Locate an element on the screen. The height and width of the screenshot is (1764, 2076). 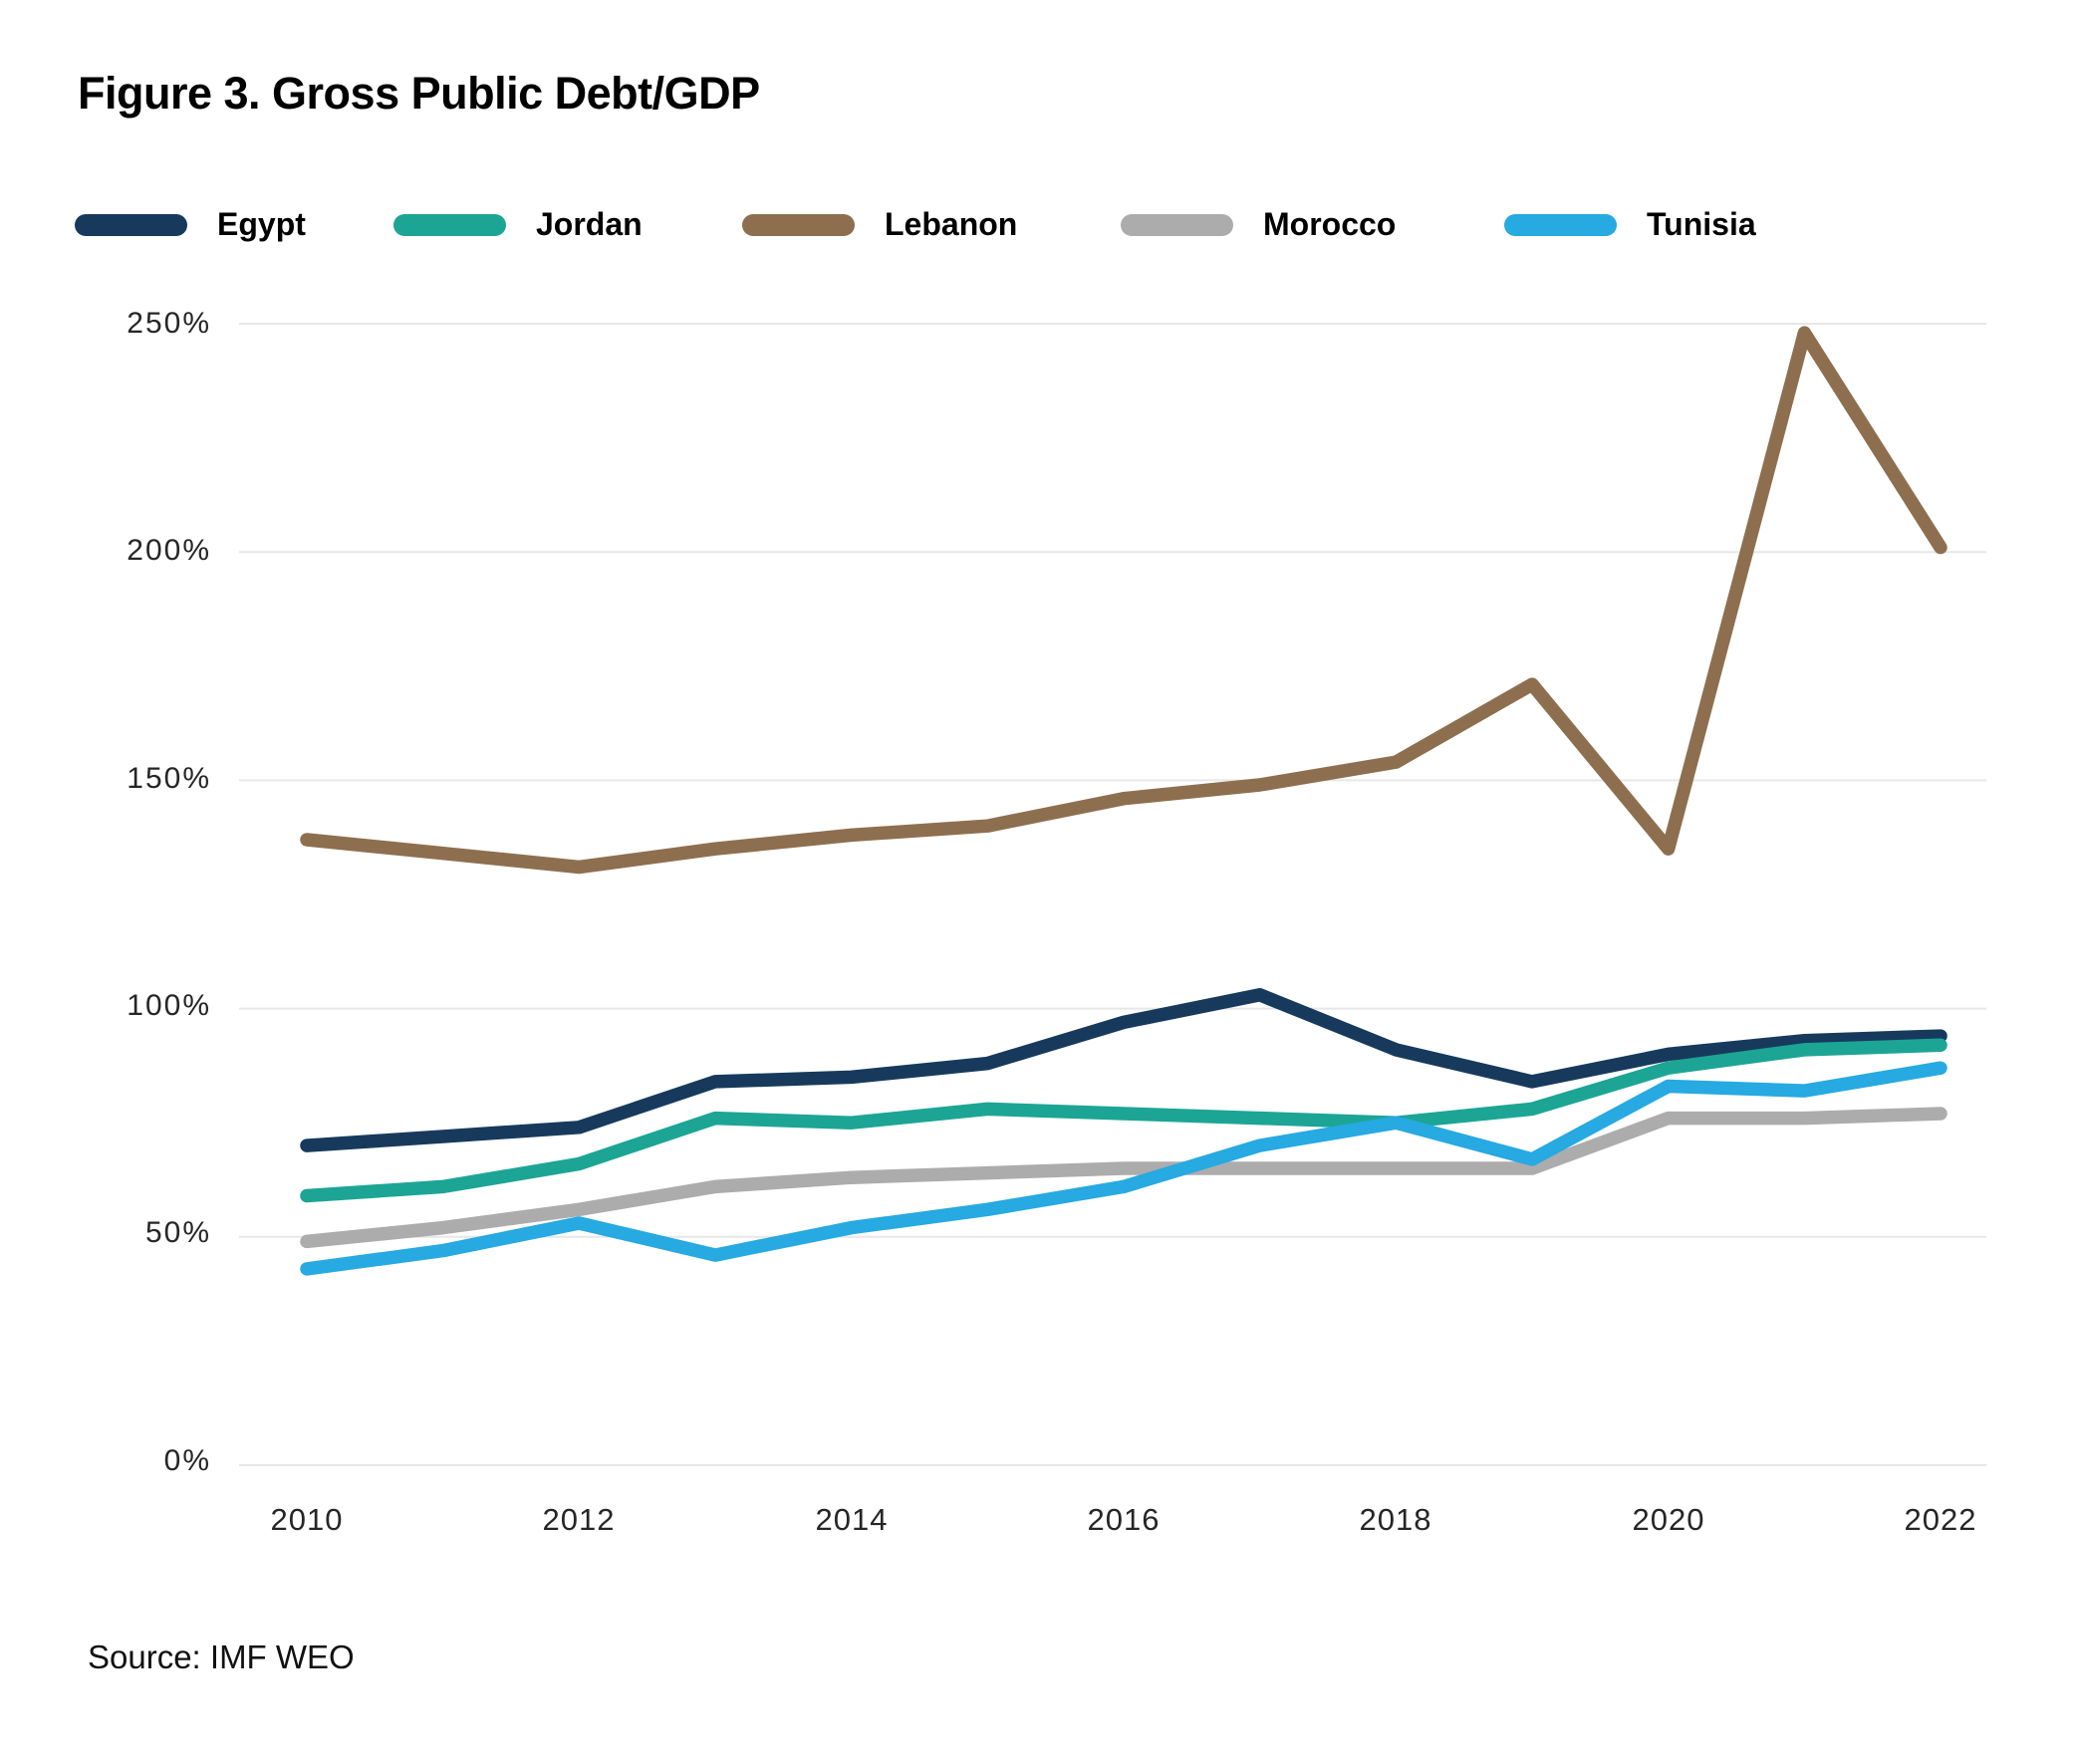
series-line-tunisia is located at coordinates (1123, 1168).